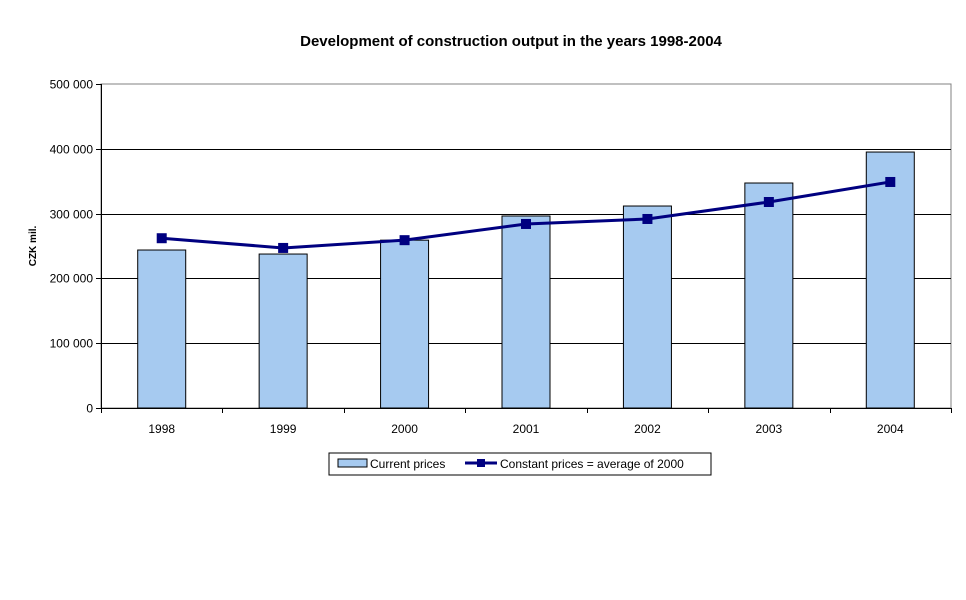 The height and width of the screenshot is (600, 966). Describe the element at coordinates (769, 429) in the screenshot. I see `x-tick-label: 2003` at that location.